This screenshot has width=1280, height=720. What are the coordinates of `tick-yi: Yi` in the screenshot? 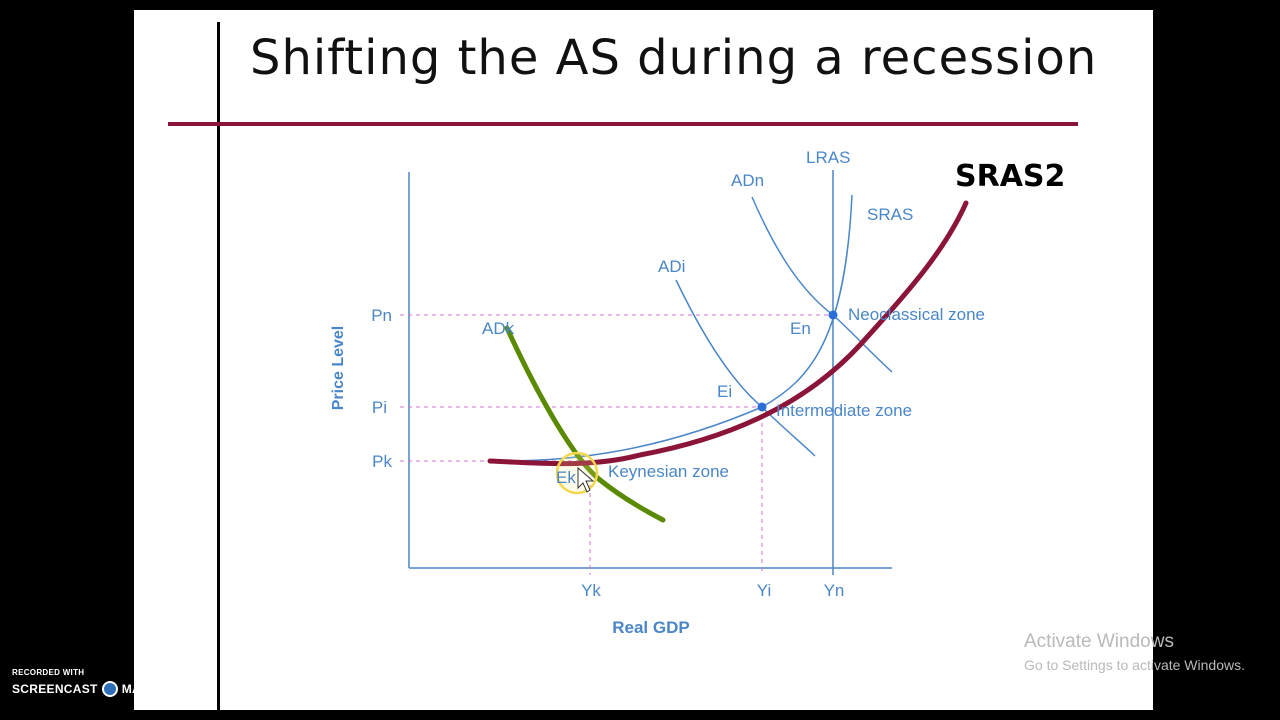 It's located at (764, 590).